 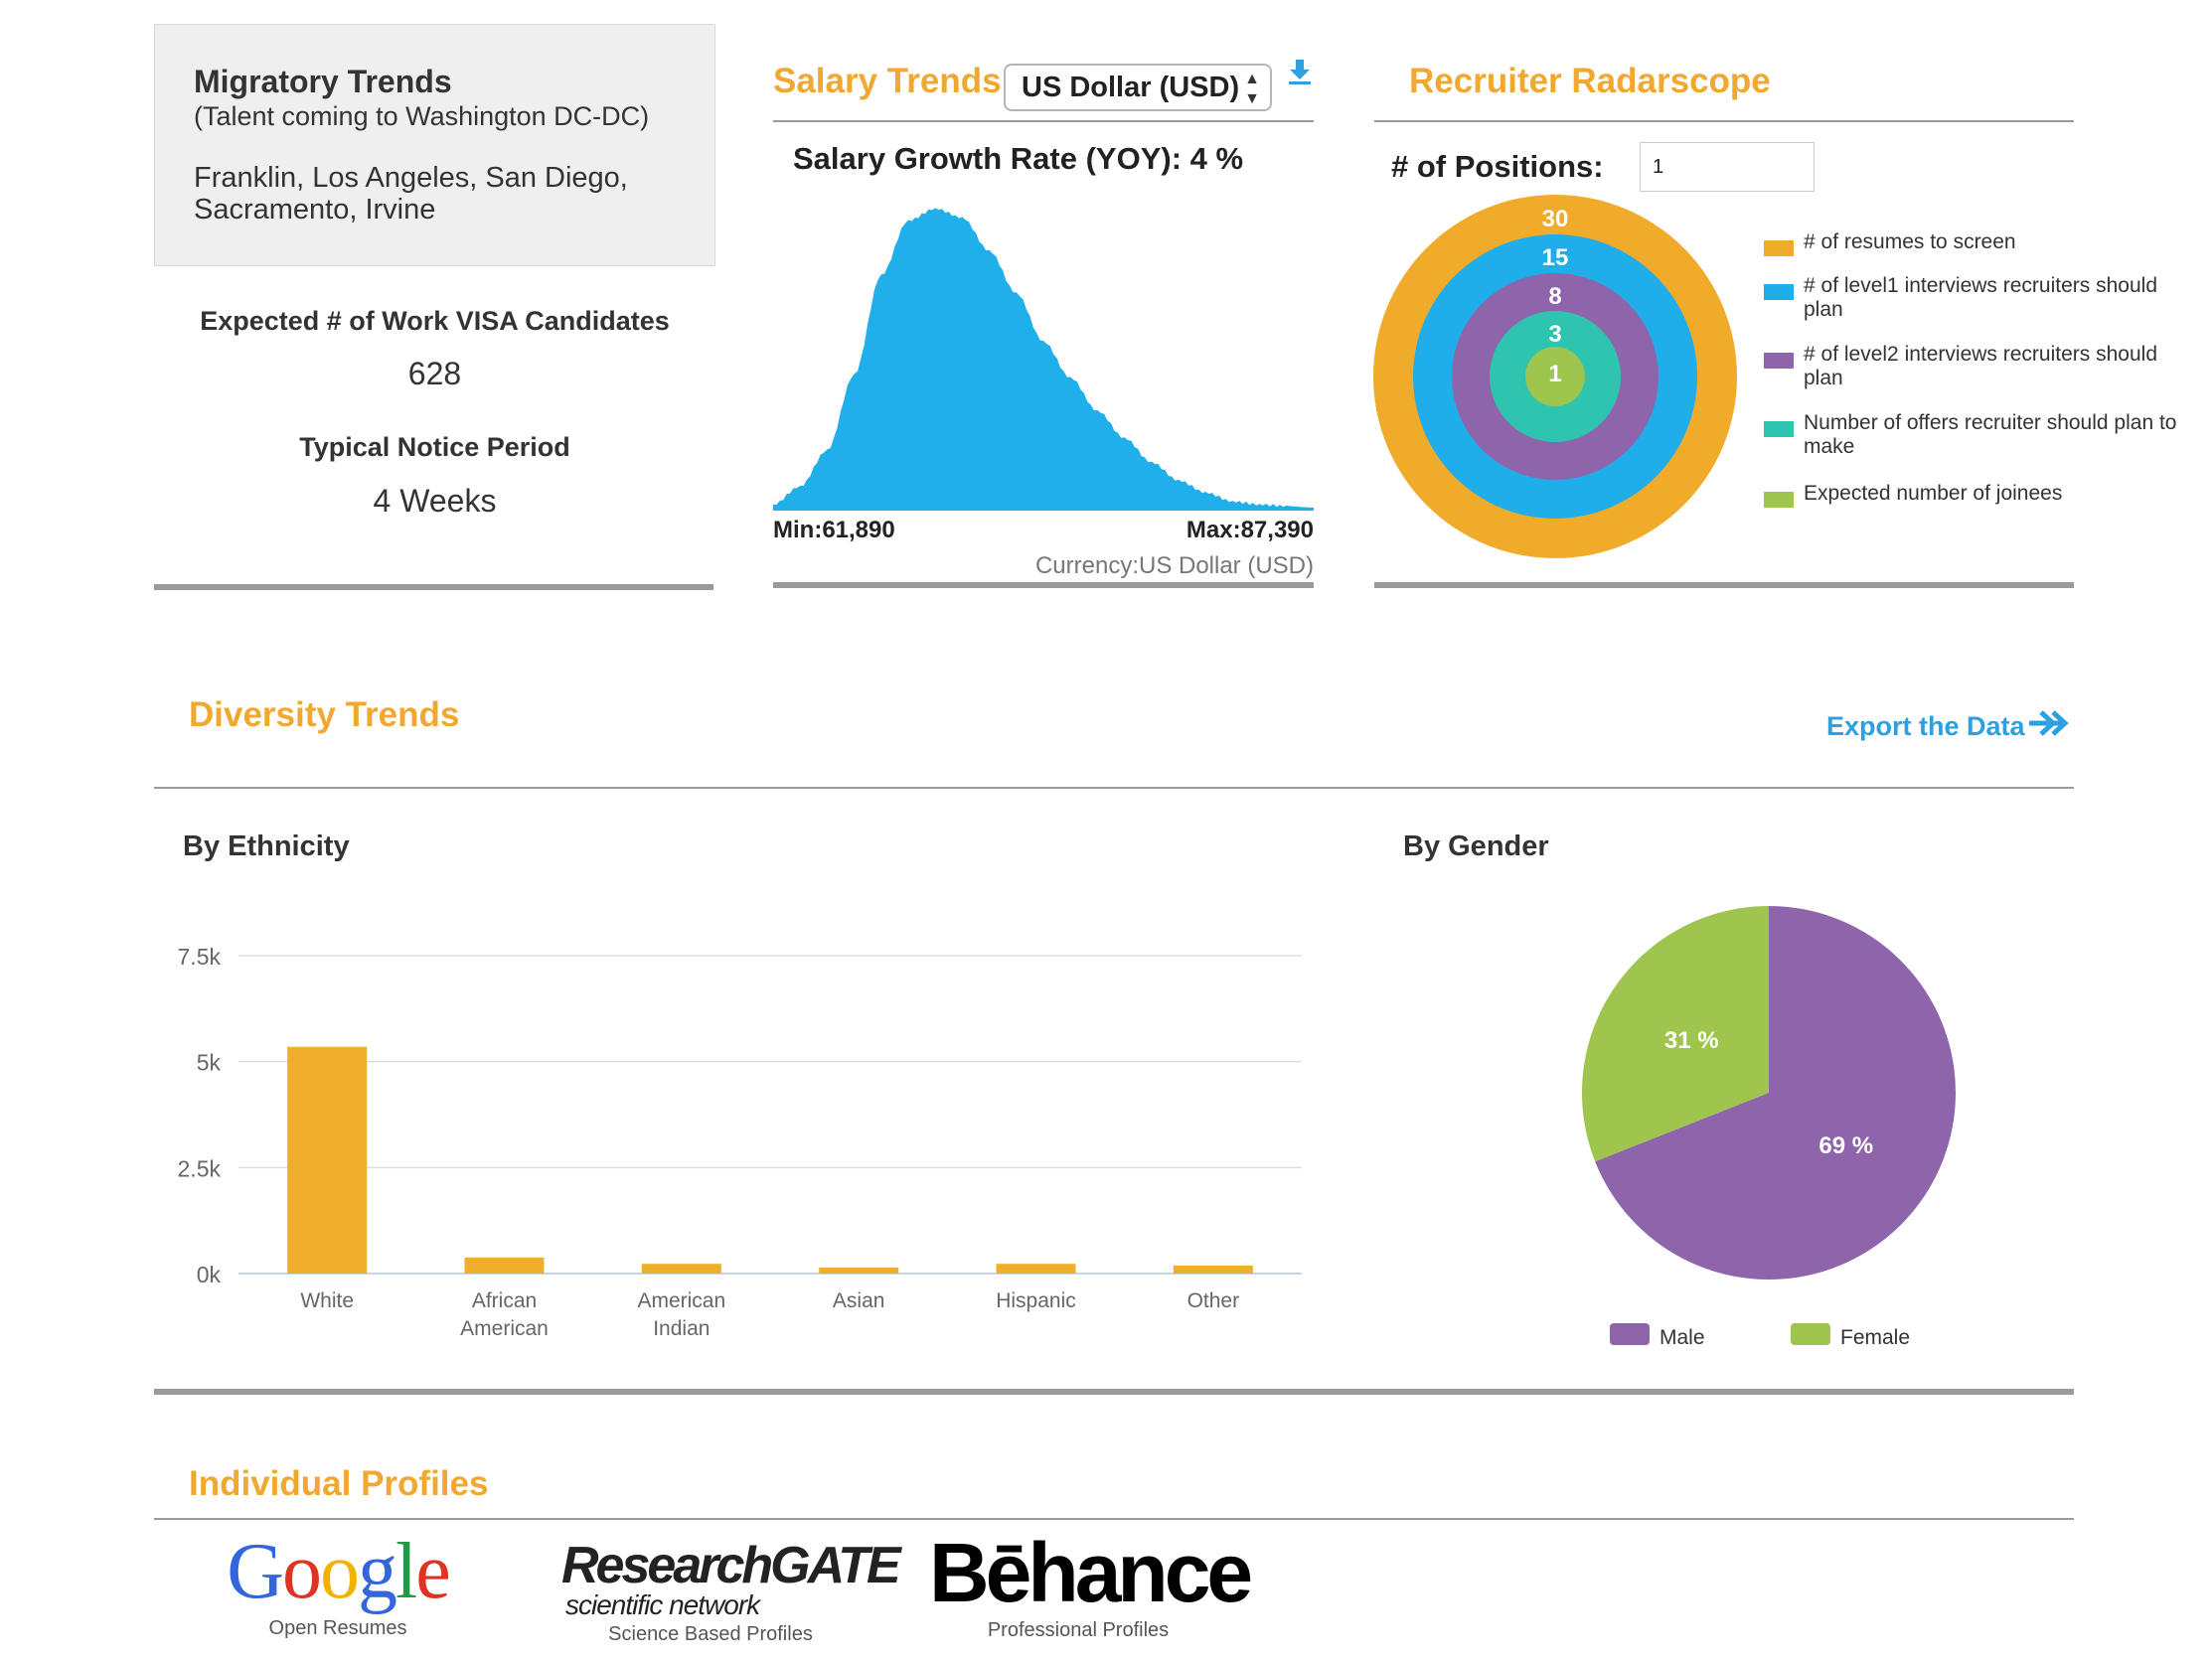 I want to click on select-arrows-icon: ▲ ▼, so click(x=1252, y=89).